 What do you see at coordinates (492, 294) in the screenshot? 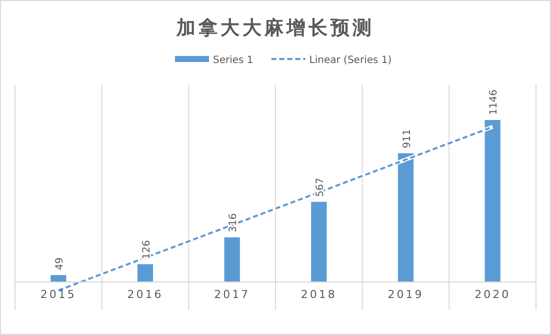
I see `x-tick-label: 2020` at bounding box center [492, 294].